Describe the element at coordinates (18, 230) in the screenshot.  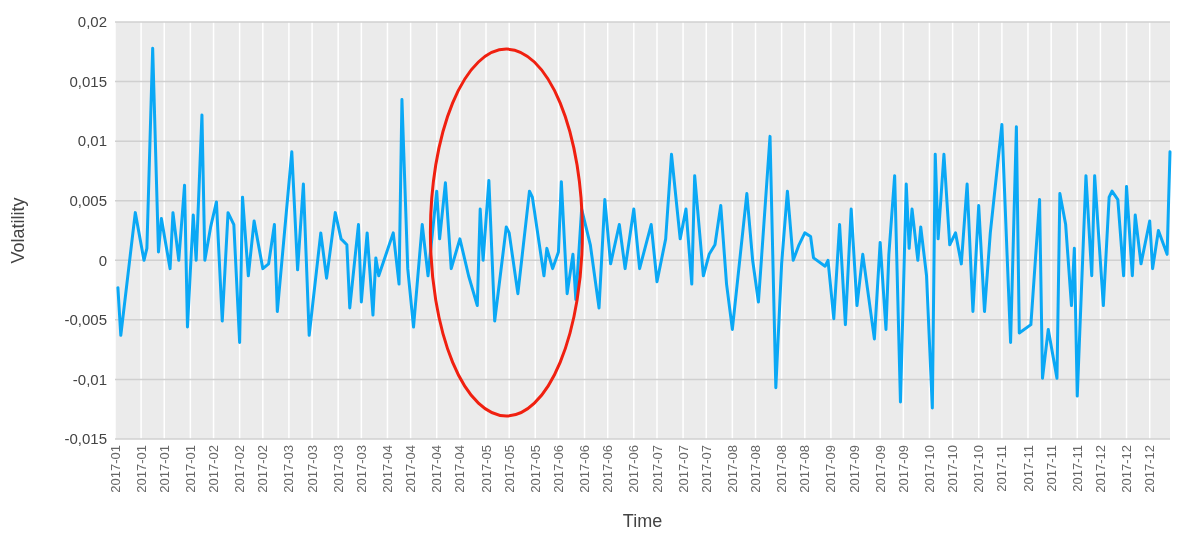
I see `y-axis-title: Volatility` at that location.